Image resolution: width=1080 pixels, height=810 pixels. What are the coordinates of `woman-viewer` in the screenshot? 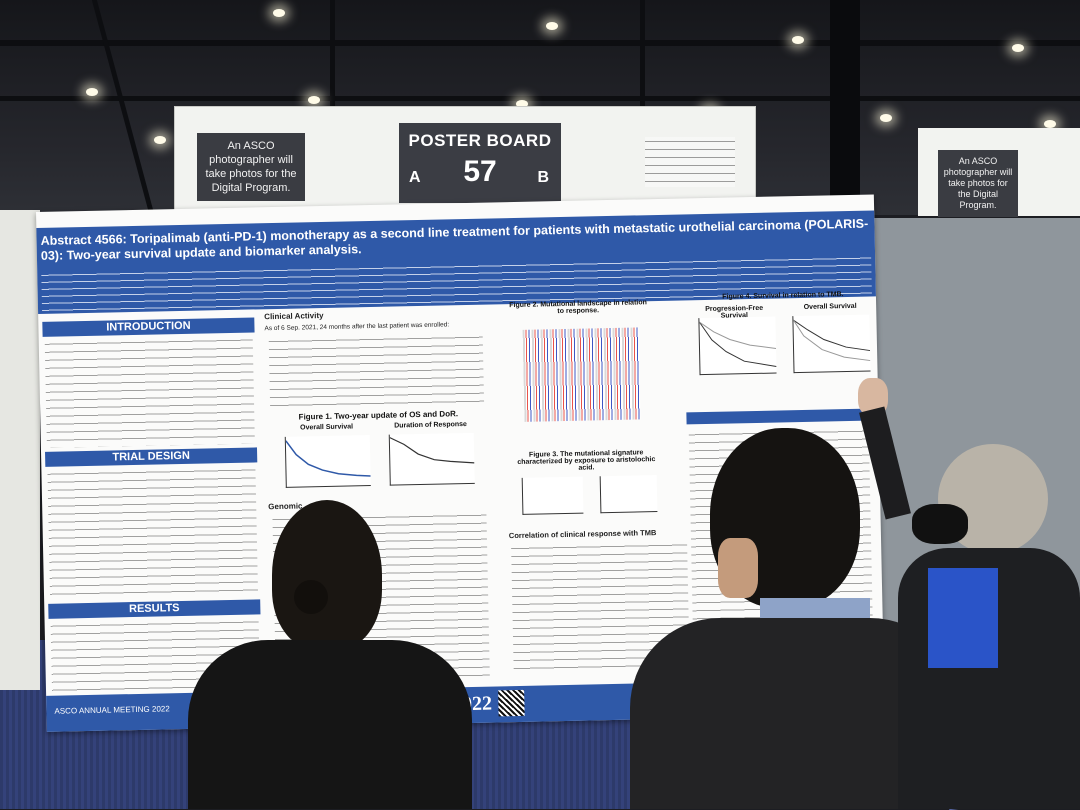 It's located at (330, 654).